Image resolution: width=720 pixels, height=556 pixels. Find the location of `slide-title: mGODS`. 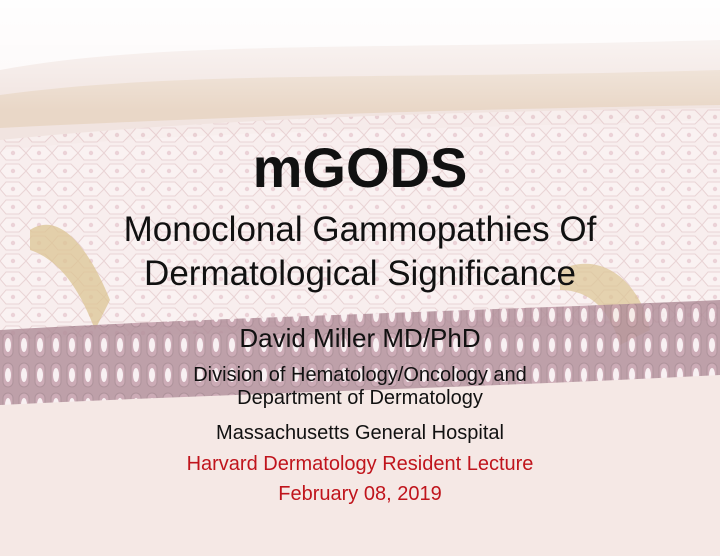

slide-title: mGODS is located at coordinates (360, 167).